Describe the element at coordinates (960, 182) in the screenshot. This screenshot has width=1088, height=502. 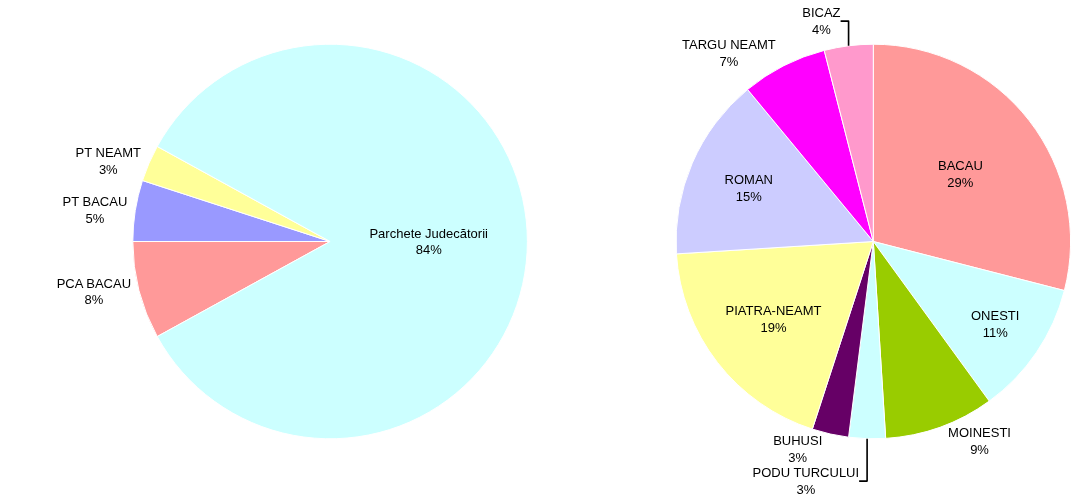
I see `data-label: 29%` at that location.